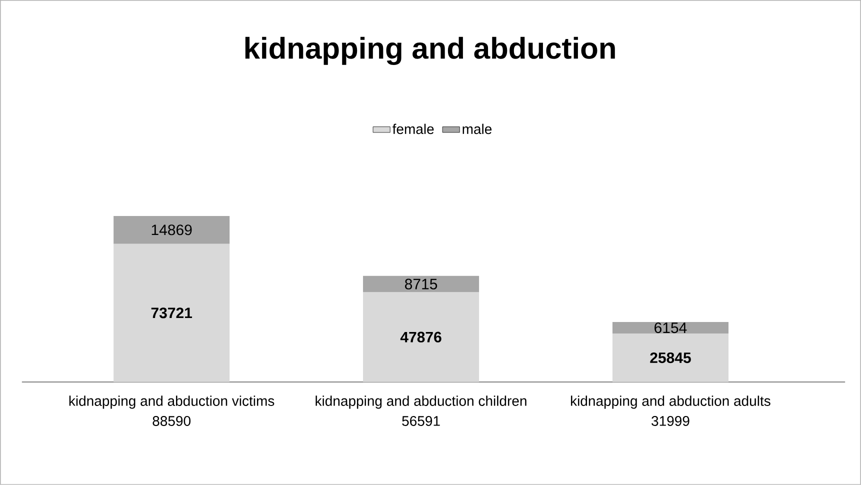 Image resolution: width=861 pixels, height=485 pixels. Describe the element at coordinates (171, 402) in the screenshot. I see `x-tick-label: kidnapping and abduction victims` at that location.